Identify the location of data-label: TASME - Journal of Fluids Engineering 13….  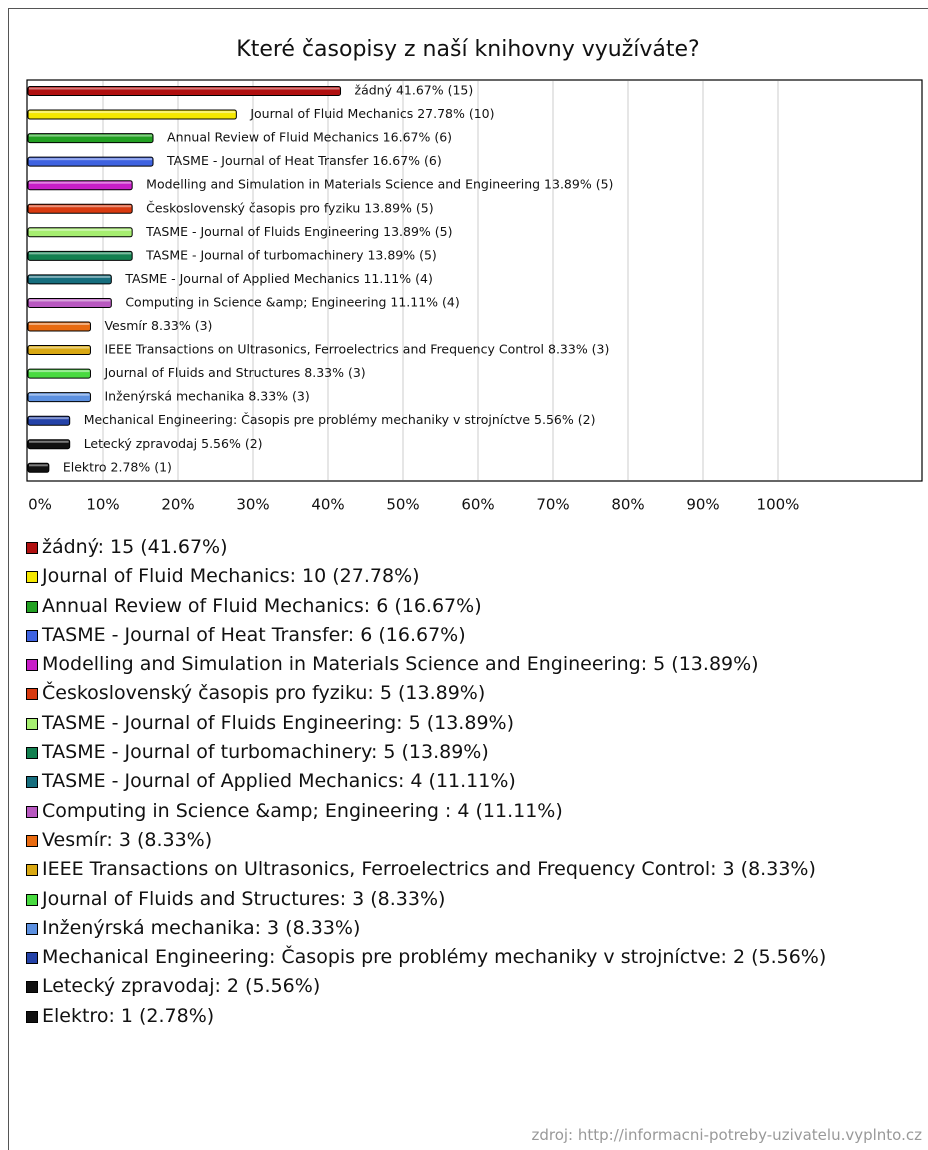
(298, 231).